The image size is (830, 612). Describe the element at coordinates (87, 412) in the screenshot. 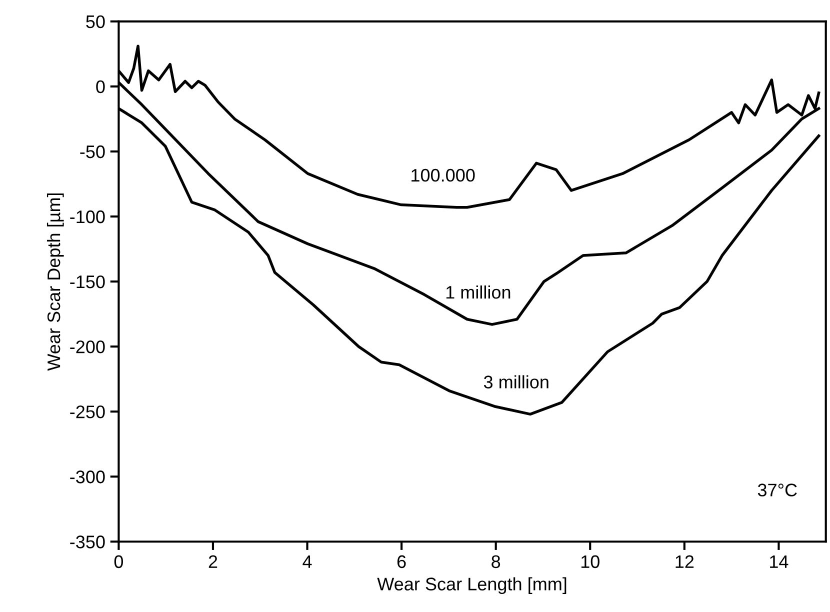

I see `y-tick-label: -250` at that location.